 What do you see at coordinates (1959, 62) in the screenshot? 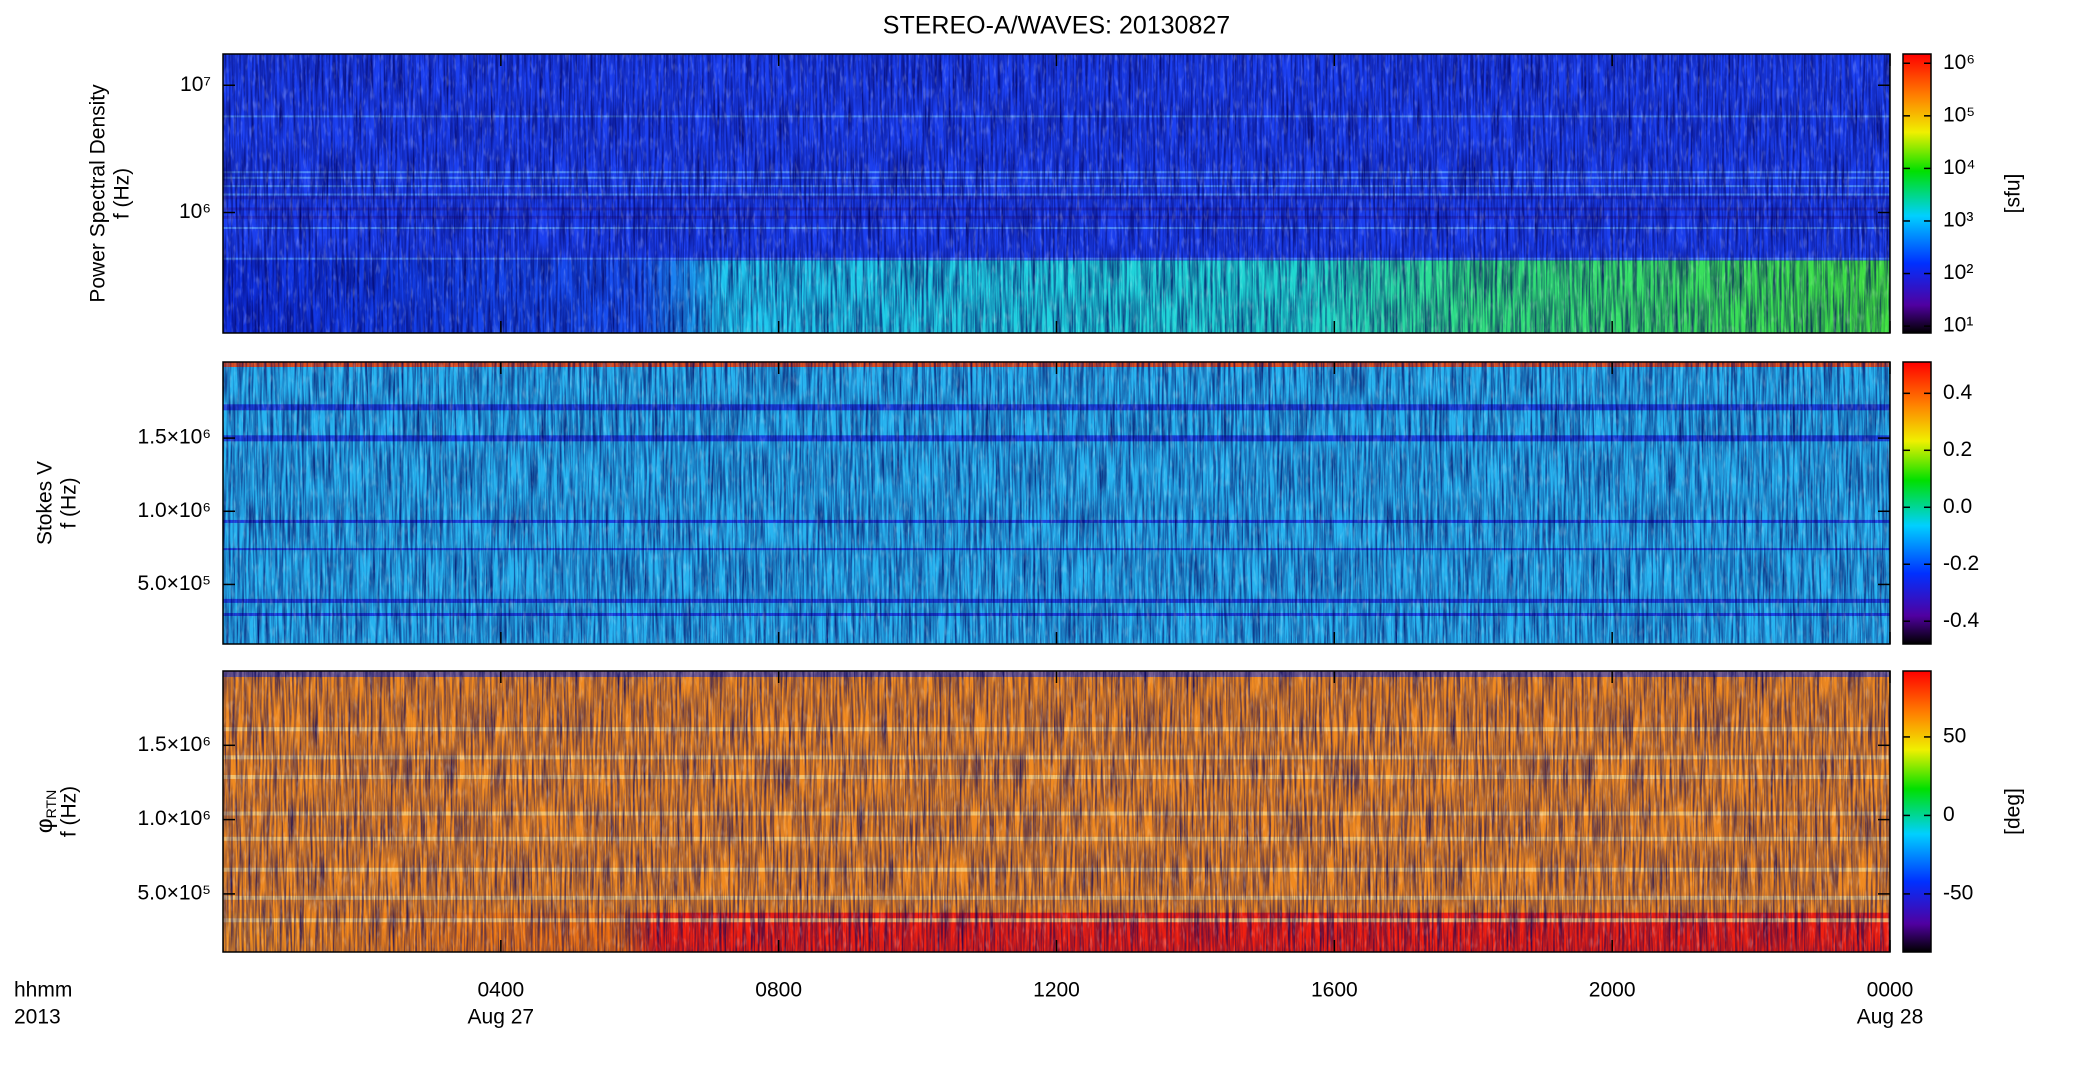
I see `colorbar-tick-label: 10⁶` at bounding box center [1959, 62].